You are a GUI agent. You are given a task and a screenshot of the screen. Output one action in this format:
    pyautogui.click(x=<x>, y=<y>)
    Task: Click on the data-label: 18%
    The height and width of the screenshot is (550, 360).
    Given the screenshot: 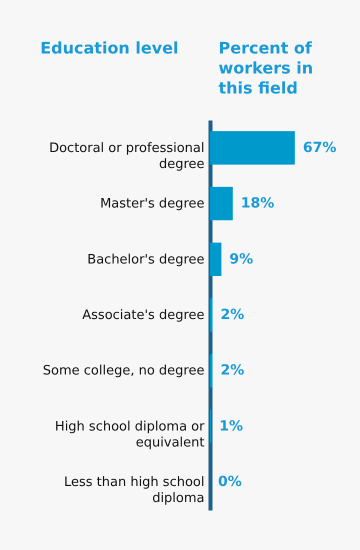 What is the action you would take?
    pyautogui.click(x=257, y=204)
    